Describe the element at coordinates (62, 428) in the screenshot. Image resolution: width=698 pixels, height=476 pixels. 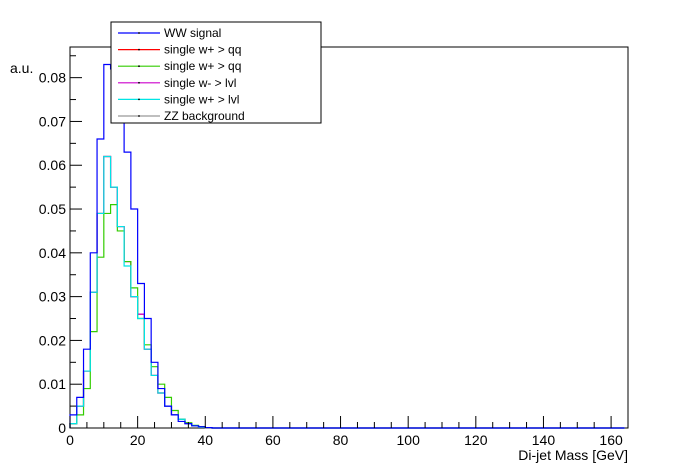
I see `y-tick-label: 0` at that location.